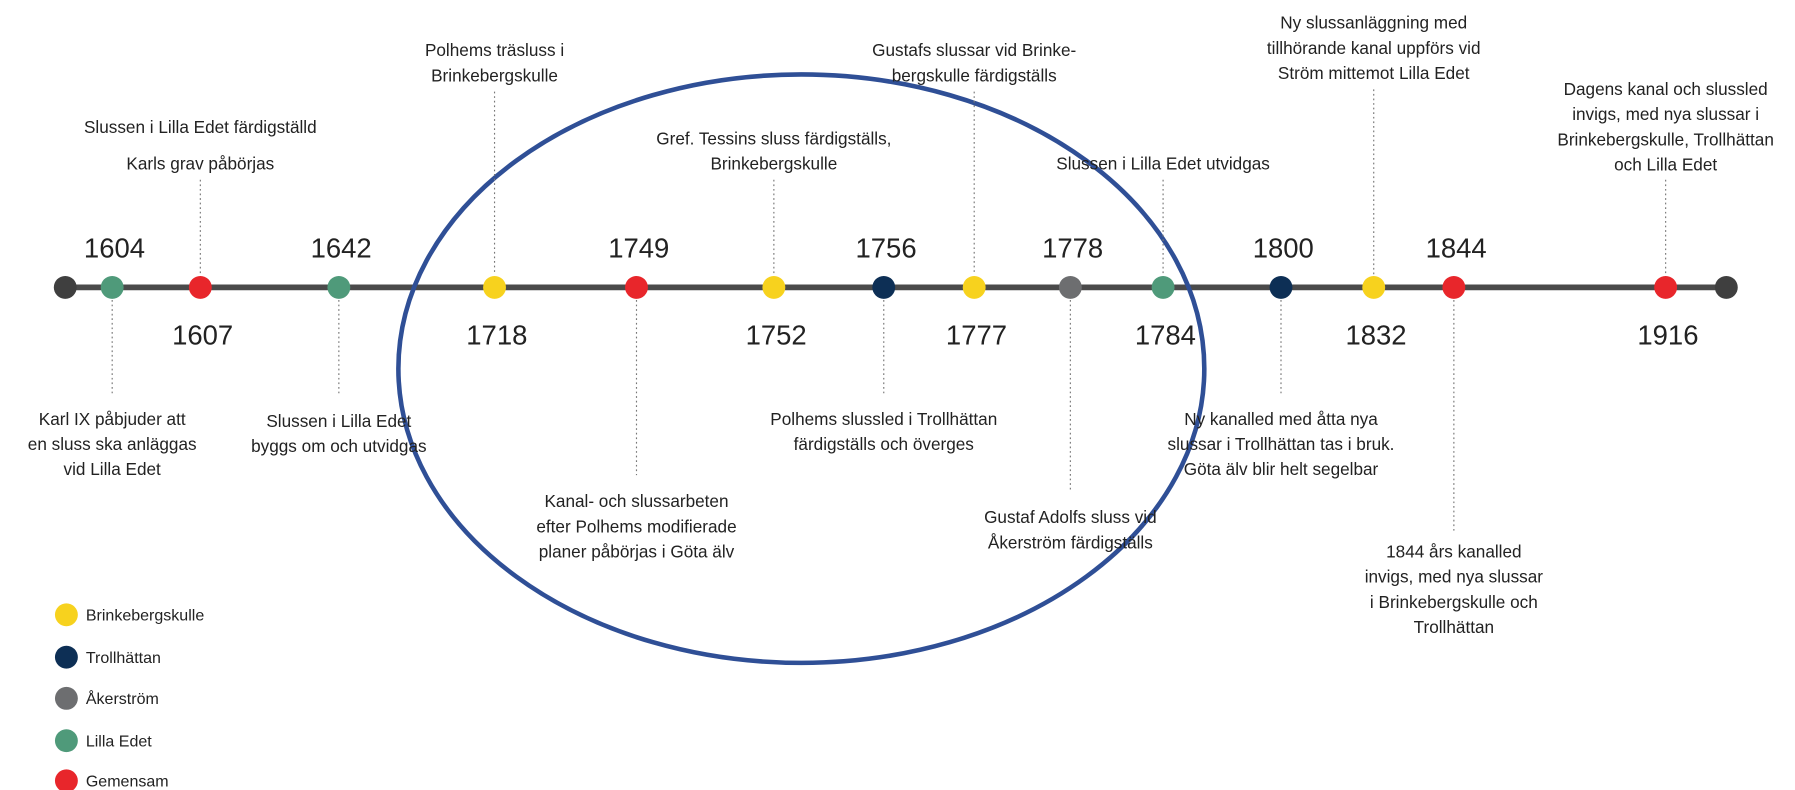 This screenshot has height=790, width=1795. What do you see at coordinates (883, 419) in the screenshot?
I see `event-label: Polhems slussled i Trollhättan` at bounding box center [883, 419].